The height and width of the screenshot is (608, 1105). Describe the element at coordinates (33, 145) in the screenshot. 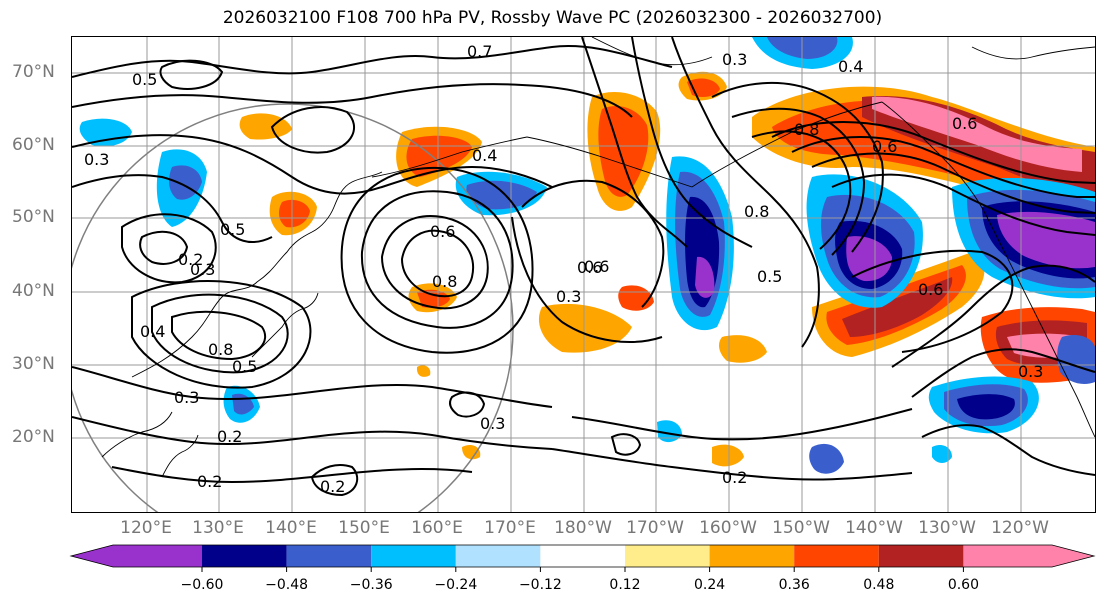

I see `lat-label-60n: 60°N` at that location.